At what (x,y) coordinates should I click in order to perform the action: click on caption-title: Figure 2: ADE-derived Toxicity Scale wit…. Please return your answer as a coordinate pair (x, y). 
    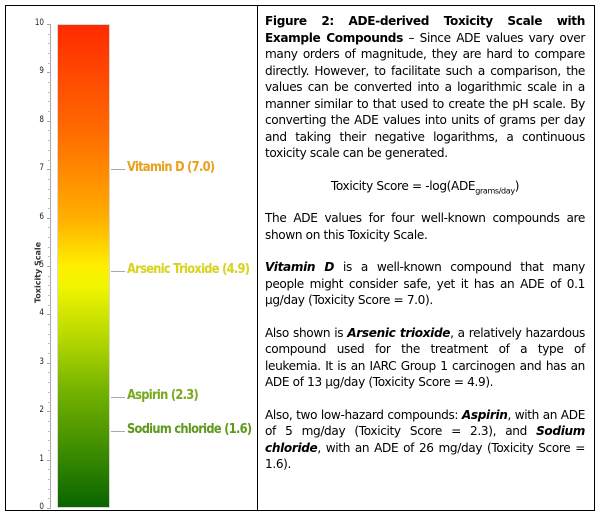
    Looking at the image, I should click on (425, 29).